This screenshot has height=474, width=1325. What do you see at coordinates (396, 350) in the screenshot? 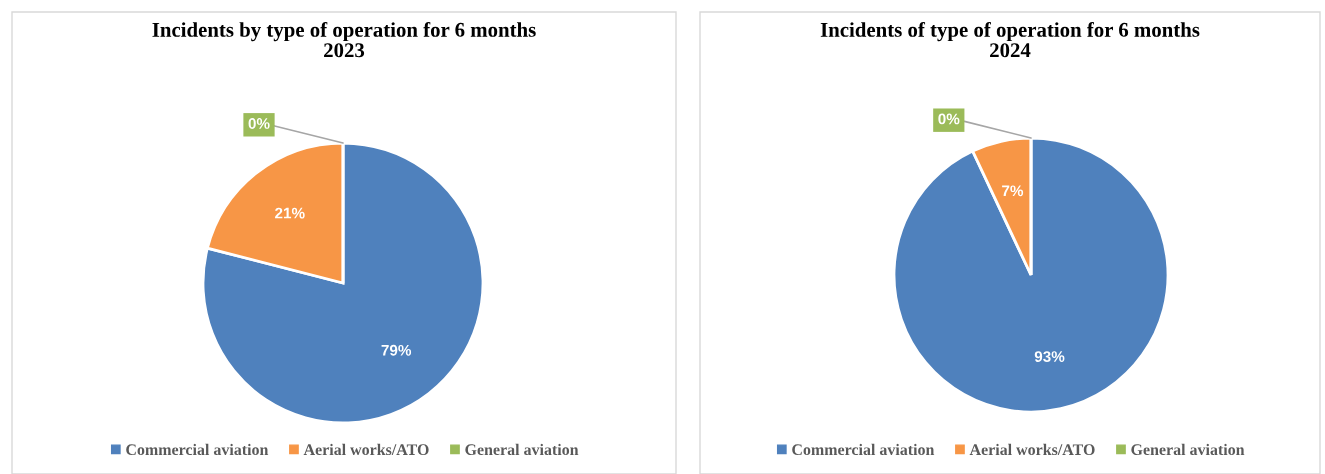
I see `data-label: 79%` at bounding box center [396, 350].